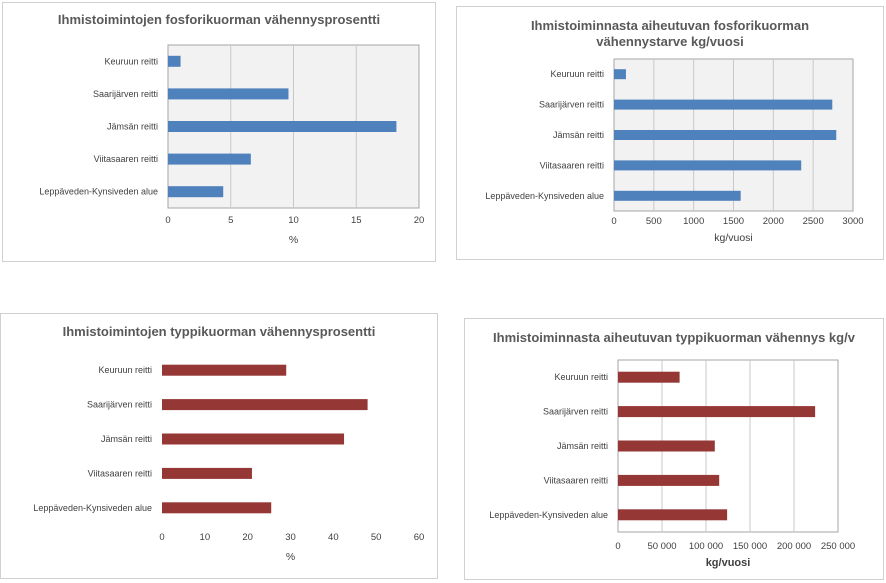 This screenshot has width=886, height=583. I want to click on tick-label: 200 000, so click(794, 546).